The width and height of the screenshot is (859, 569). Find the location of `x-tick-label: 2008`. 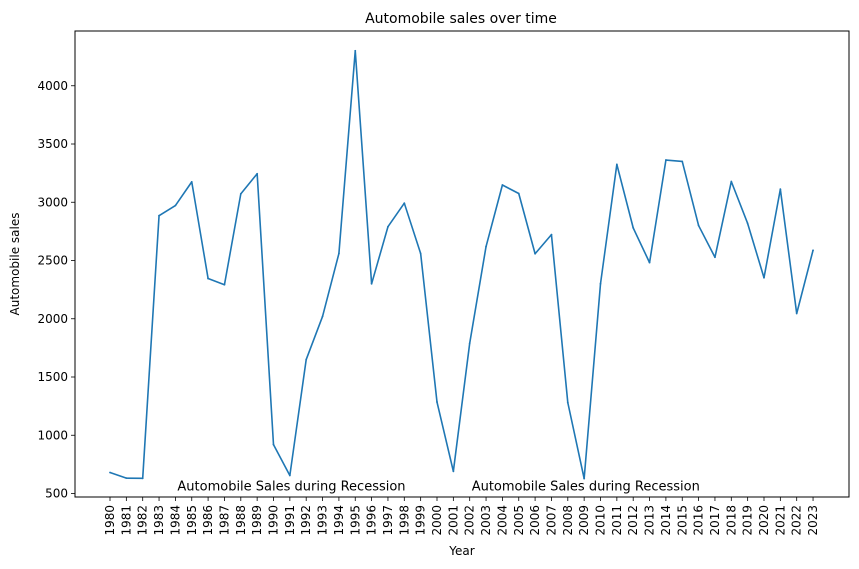

x-tick-label: 2008 is located at coordinates (568, 520).